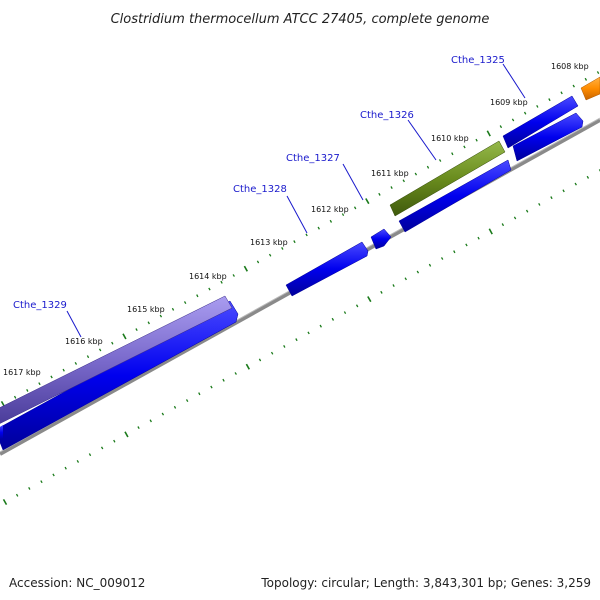  Describe the element at coordinates (387, 115) in the screenshot. I see `gene-label-cthe-1326: Cthe_1326` at that location.